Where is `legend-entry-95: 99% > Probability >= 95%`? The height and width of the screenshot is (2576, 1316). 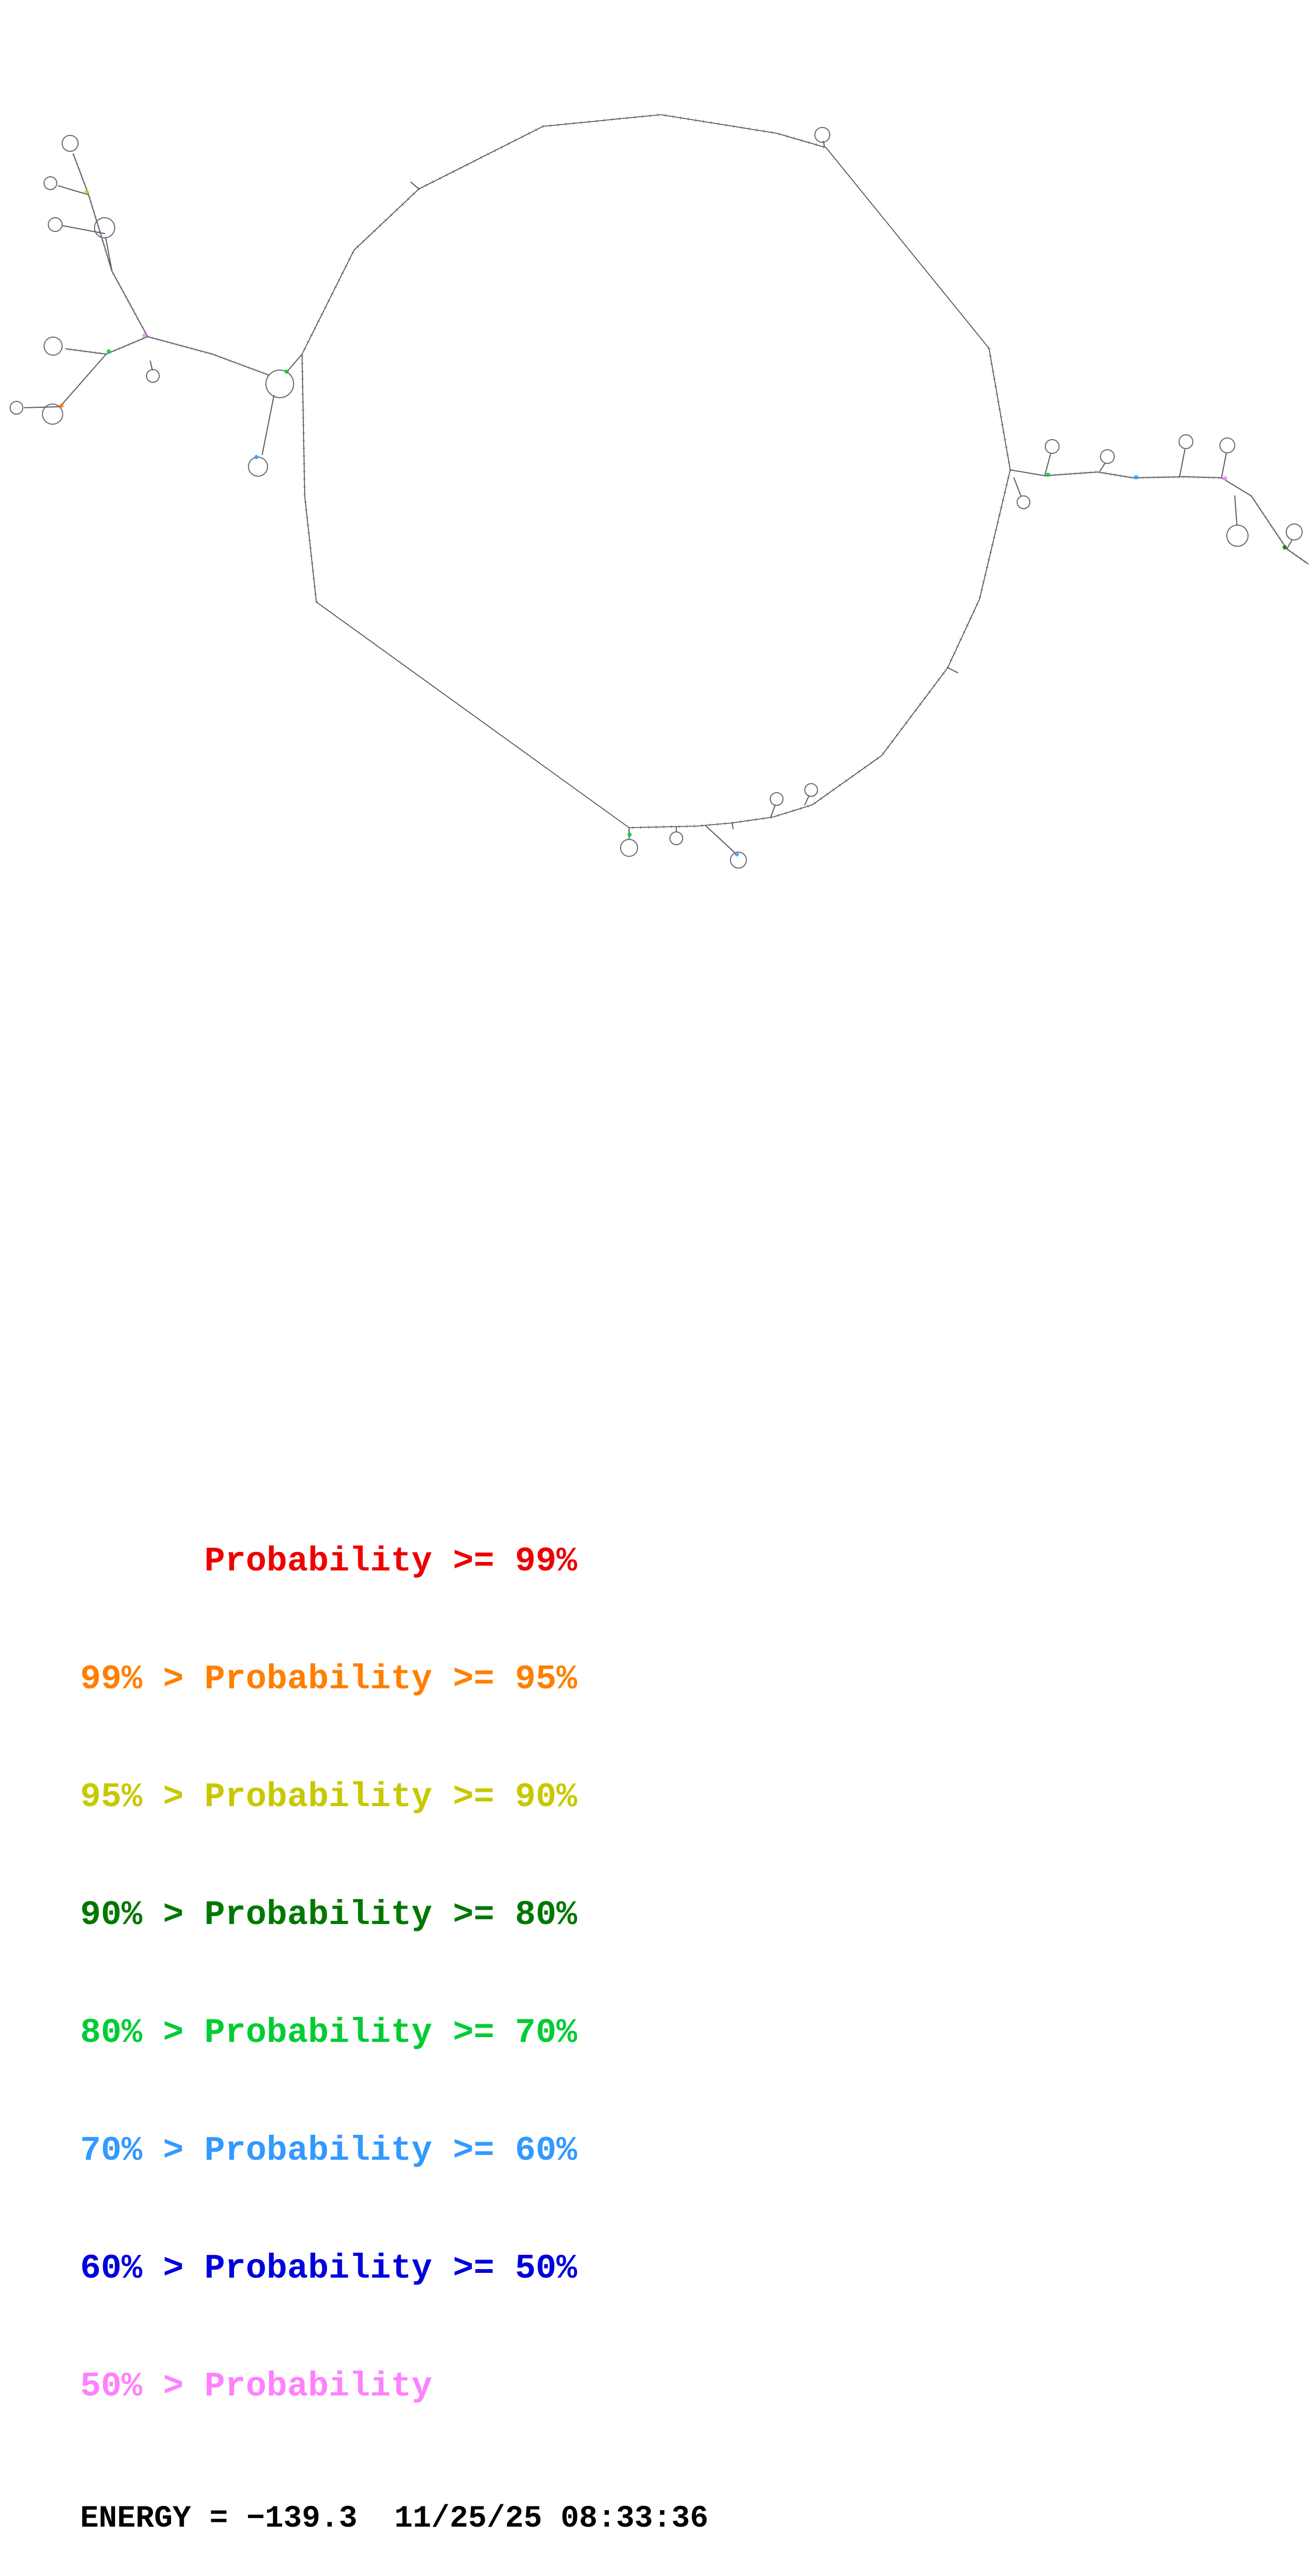 legend-entry-95: 99% > Probability >= 95% is located at coordinates (329, 1679).